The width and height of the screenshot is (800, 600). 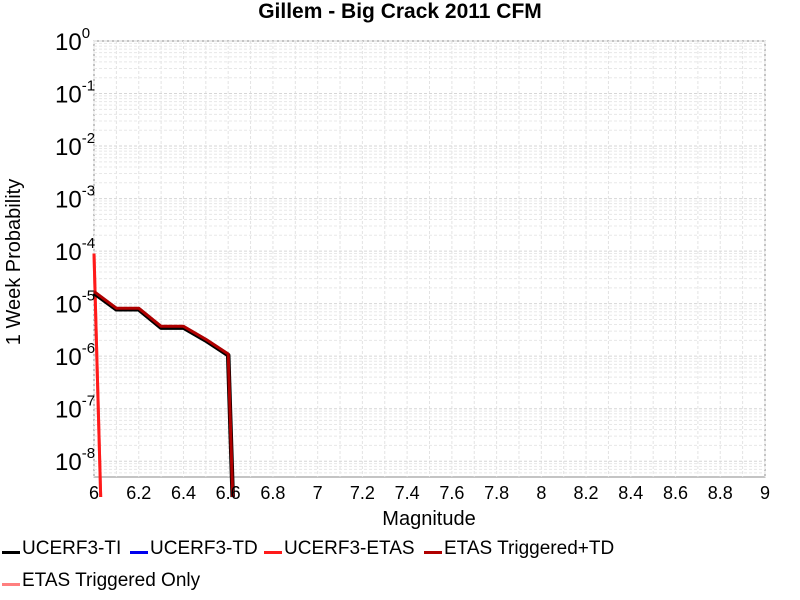 I want to click on legend-item: UCERF3-TI, so click(x=61, y=549).